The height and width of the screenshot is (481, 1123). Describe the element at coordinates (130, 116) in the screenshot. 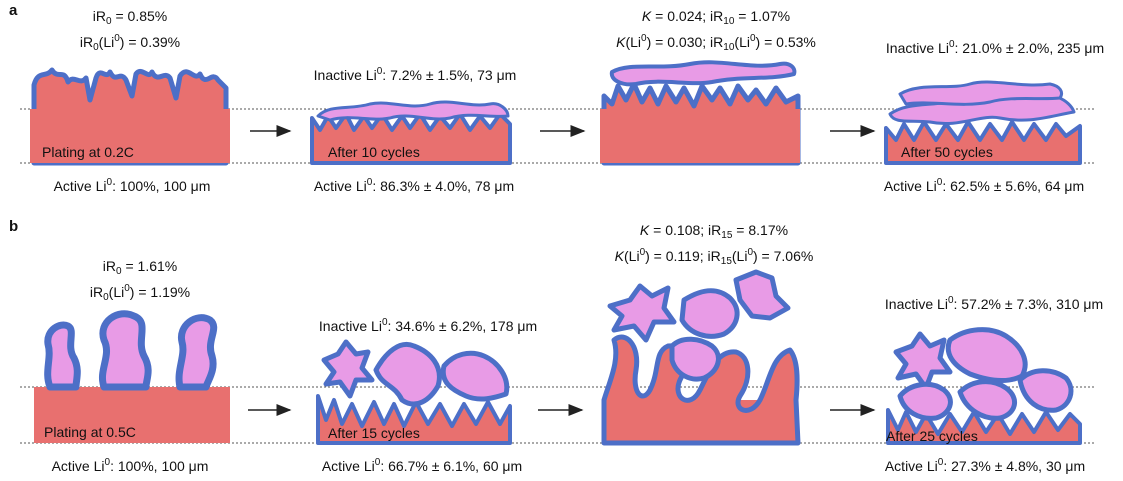

I see `panel-a-stage-1-plating` at that location.